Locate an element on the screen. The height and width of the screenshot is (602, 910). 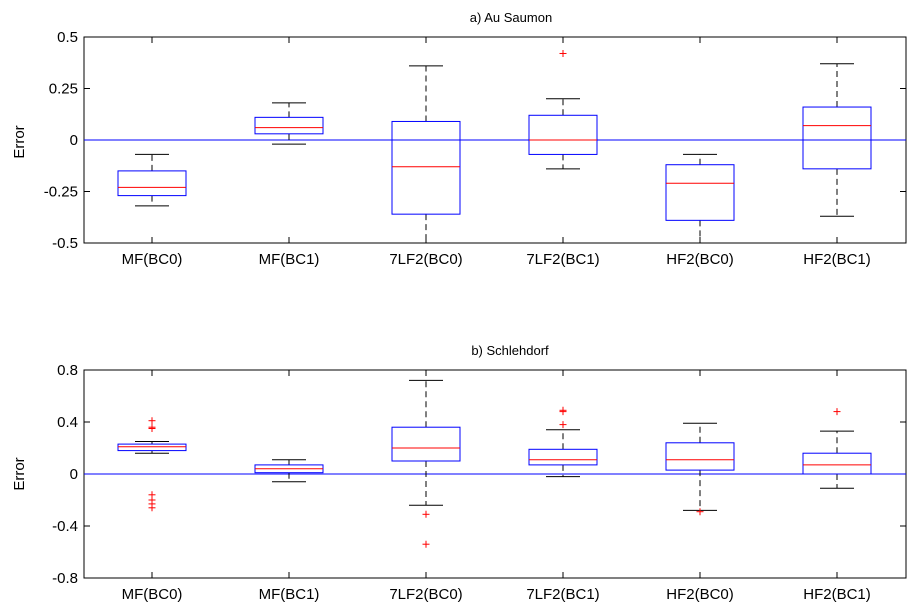
y-tick-label: -0.8 is located at coordinates (65, 578).